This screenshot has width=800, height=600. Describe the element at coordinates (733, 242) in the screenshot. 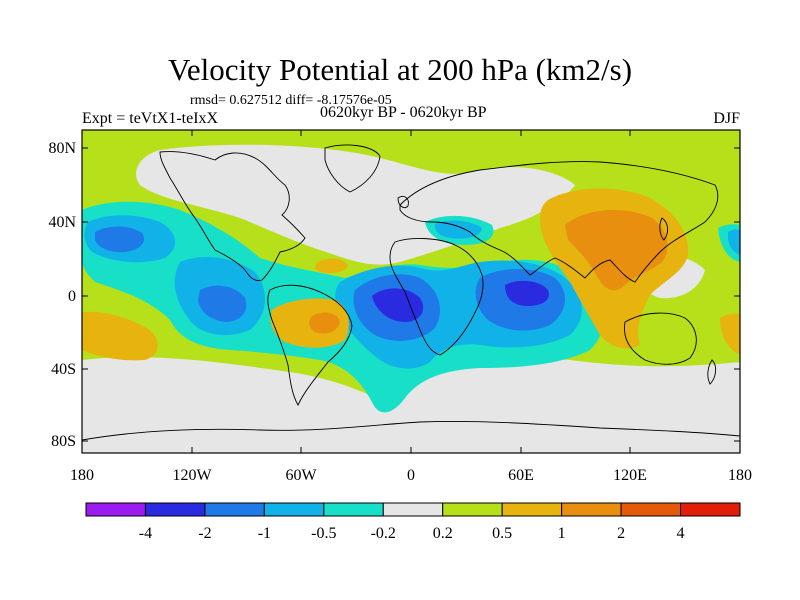

I see `neg-05-dateline` at that location.